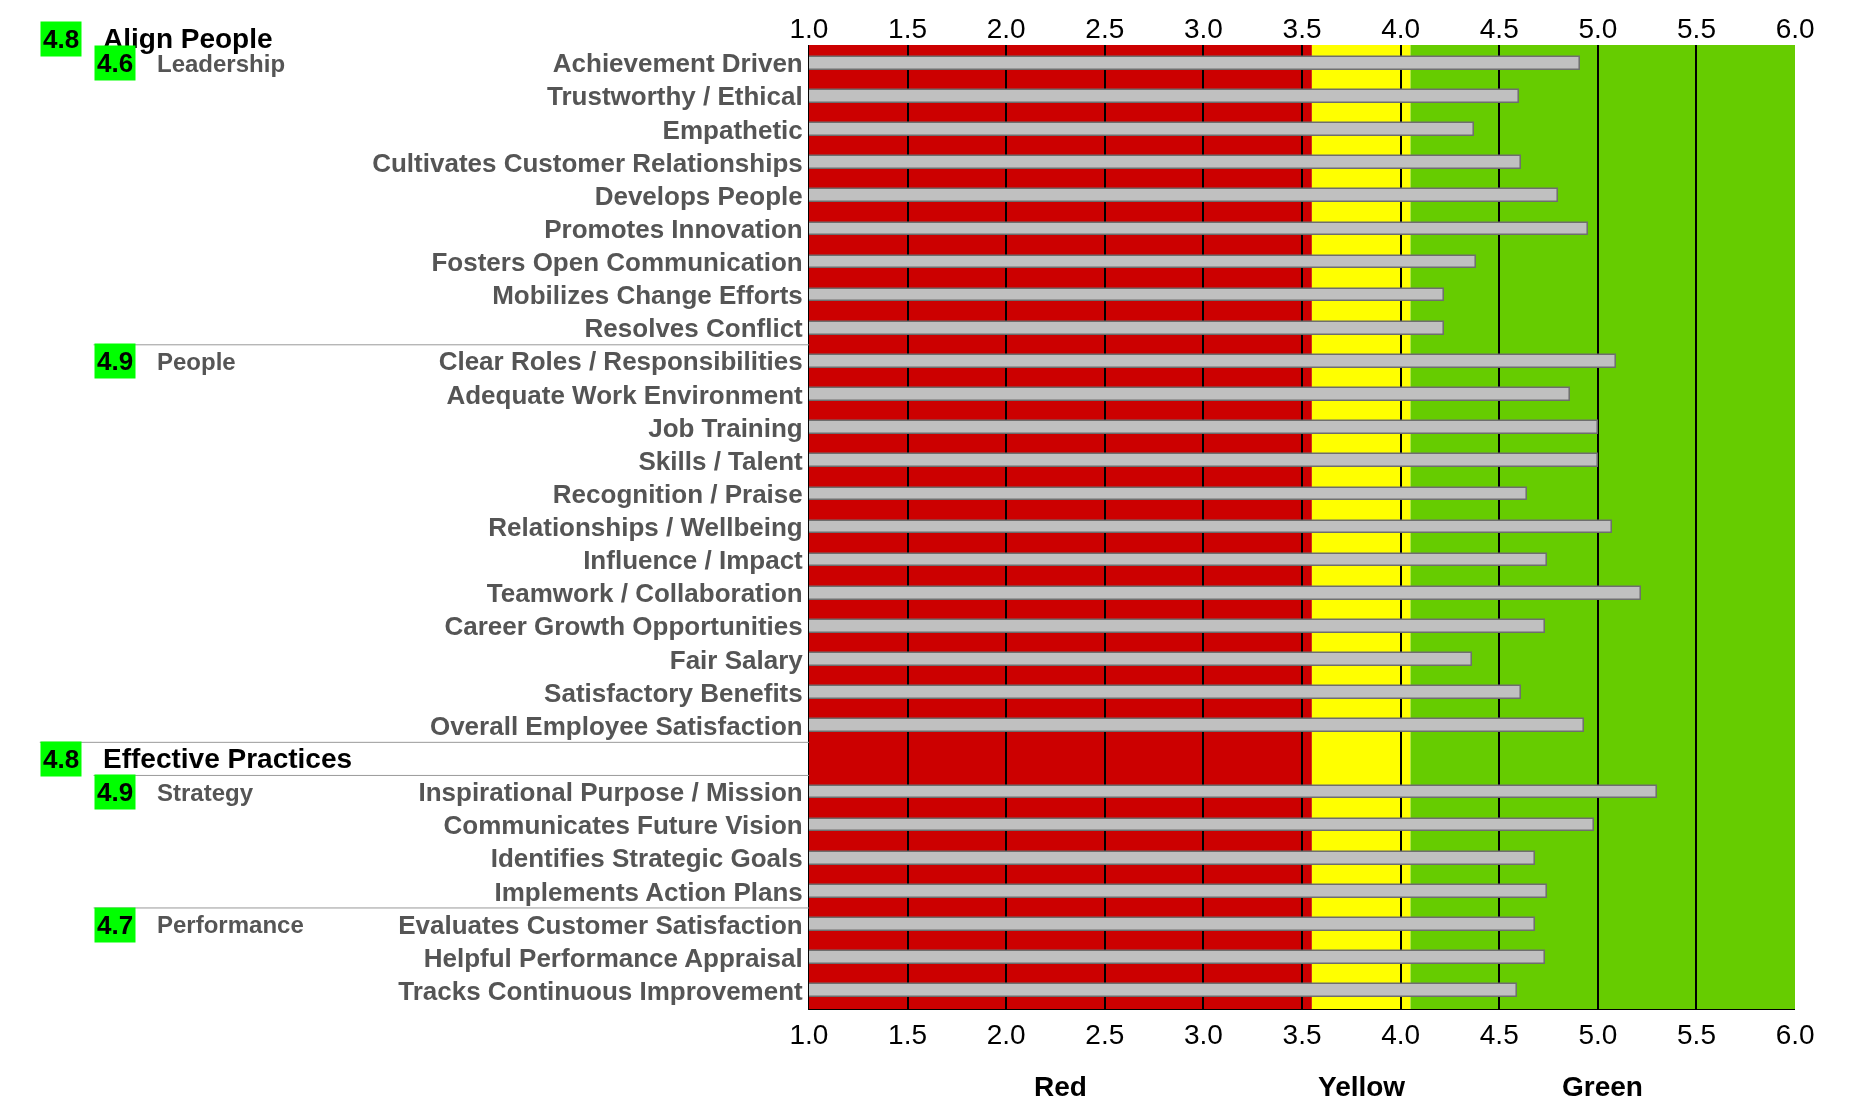 The height and width of the screenshot is (1104, 1851). What do you see at coordinates (1302, 29) in the screenshot?
I see `x-tick-label: 3.5` at bounding box center [1302, 29].